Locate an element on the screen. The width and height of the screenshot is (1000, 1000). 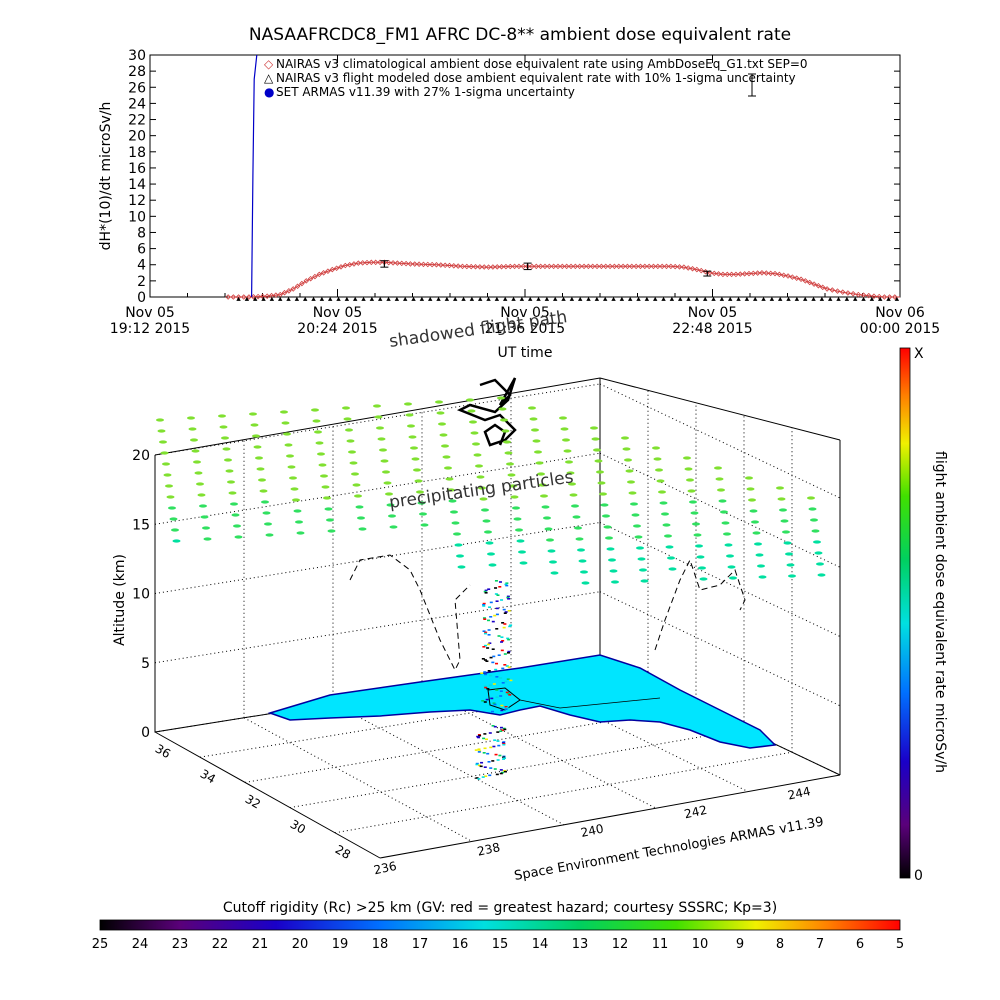
ts-x-tick-label-time: 00:00 2015 is located at coordinates (900, 329).